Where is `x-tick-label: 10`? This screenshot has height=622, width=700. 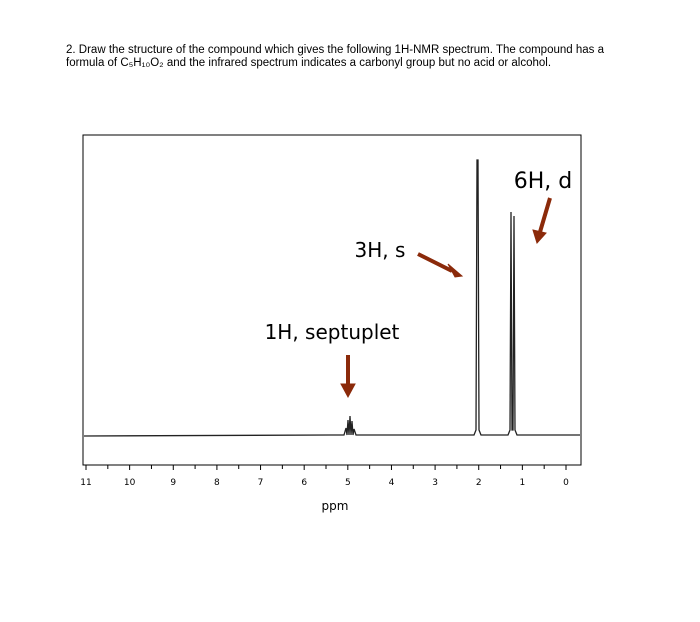
x-tick-label: 10 is located at coordinates (130, 483).